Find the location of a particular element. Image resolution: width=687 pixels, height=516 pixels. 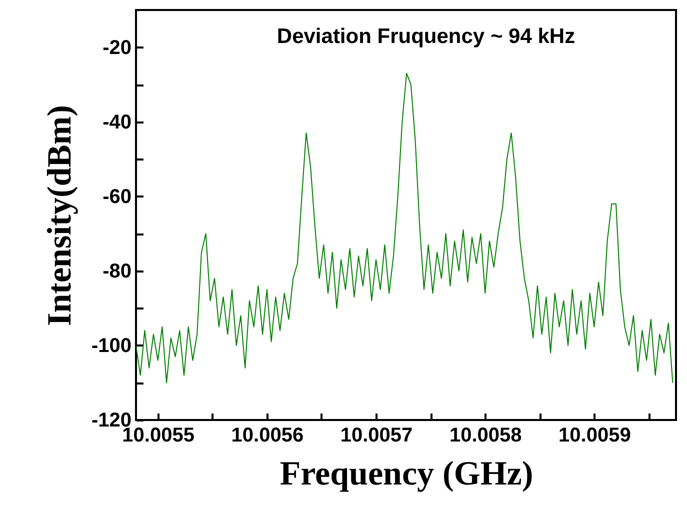

y-tick-label: -40 is located at coordinates (117, 122).